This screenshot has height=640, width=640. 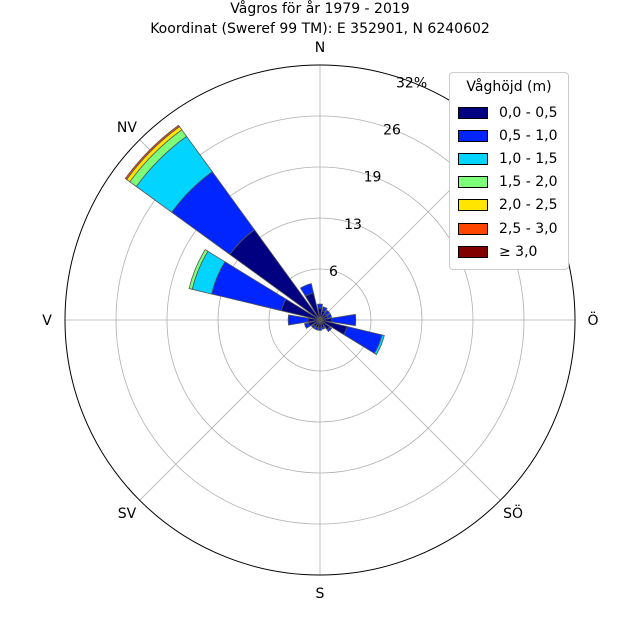 I want to click on direction-label: NV, so click(x=127, y=128).